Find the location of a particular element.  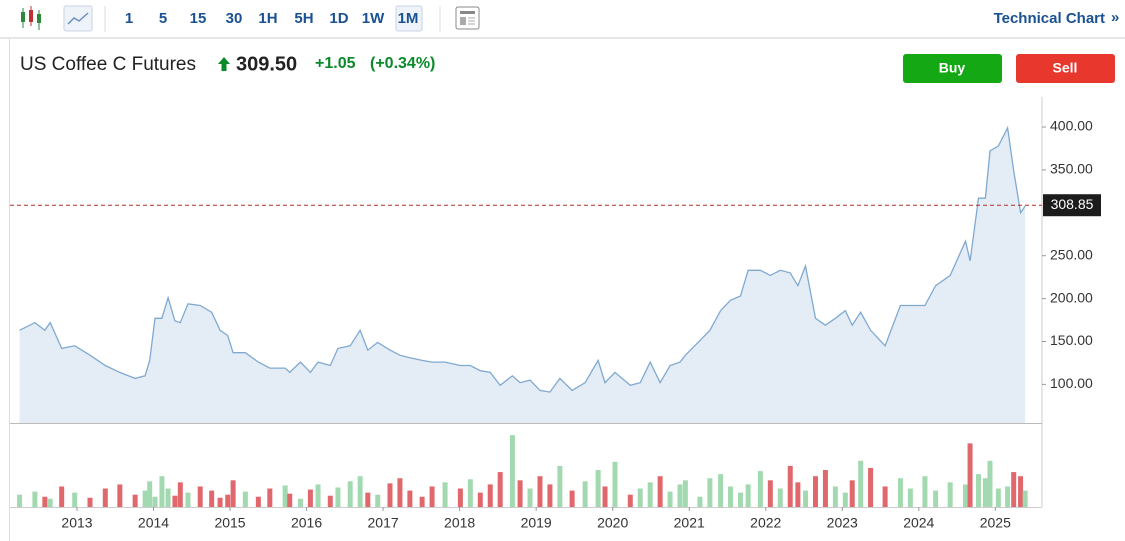

x-tick-label: 2017 is located at coordinates (383, 523).